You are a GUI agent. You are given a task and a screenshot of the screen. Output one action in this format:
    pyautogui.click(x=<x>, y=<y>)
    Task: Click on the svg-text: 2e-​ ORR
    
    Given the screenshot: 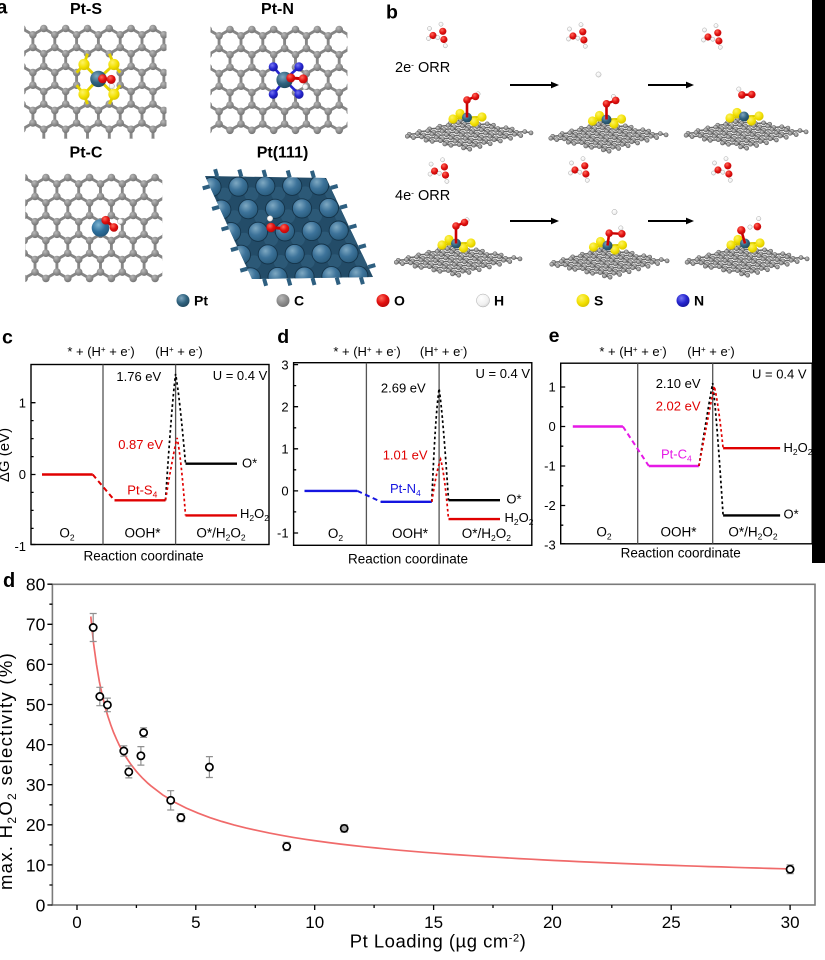 What is the action you would take?
    pyautogui.click(x=422, y=68)
    